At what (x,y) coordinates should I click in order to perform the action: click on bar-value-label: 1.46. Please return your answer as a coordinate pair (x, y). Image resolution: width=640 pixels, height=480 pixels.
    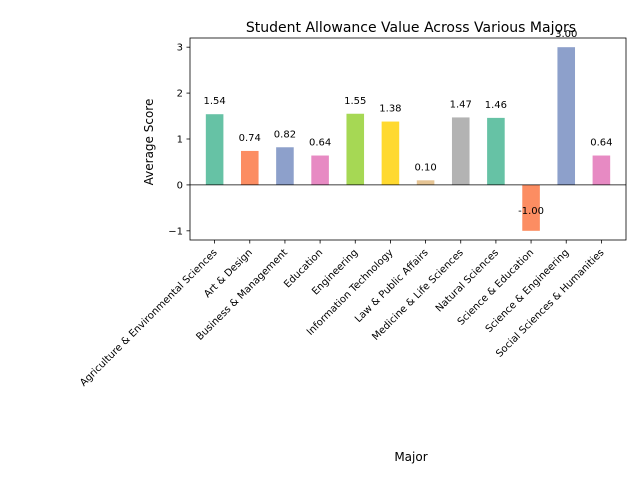
    Looking at the image, I should click on (496, 105).